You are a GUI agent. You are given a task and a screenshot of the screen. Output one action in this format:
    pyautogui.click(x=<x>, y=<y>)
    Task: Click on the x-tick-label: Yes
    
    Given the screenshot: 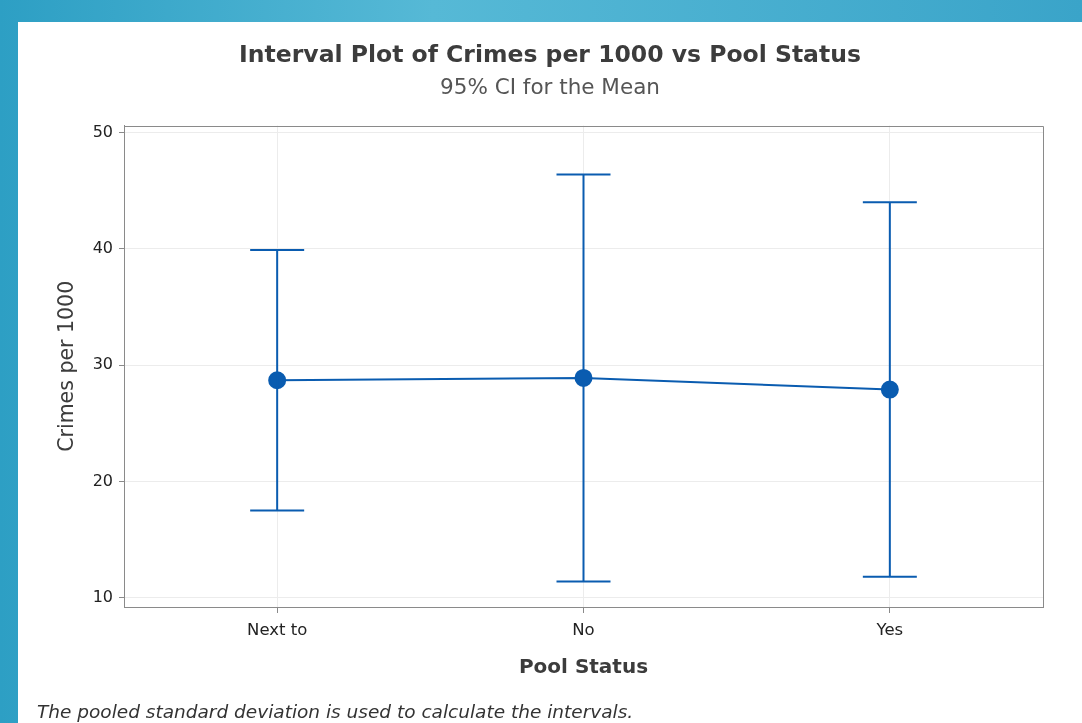 What is the action you would take?
    pyautogui.click(x=889, y=630)
    